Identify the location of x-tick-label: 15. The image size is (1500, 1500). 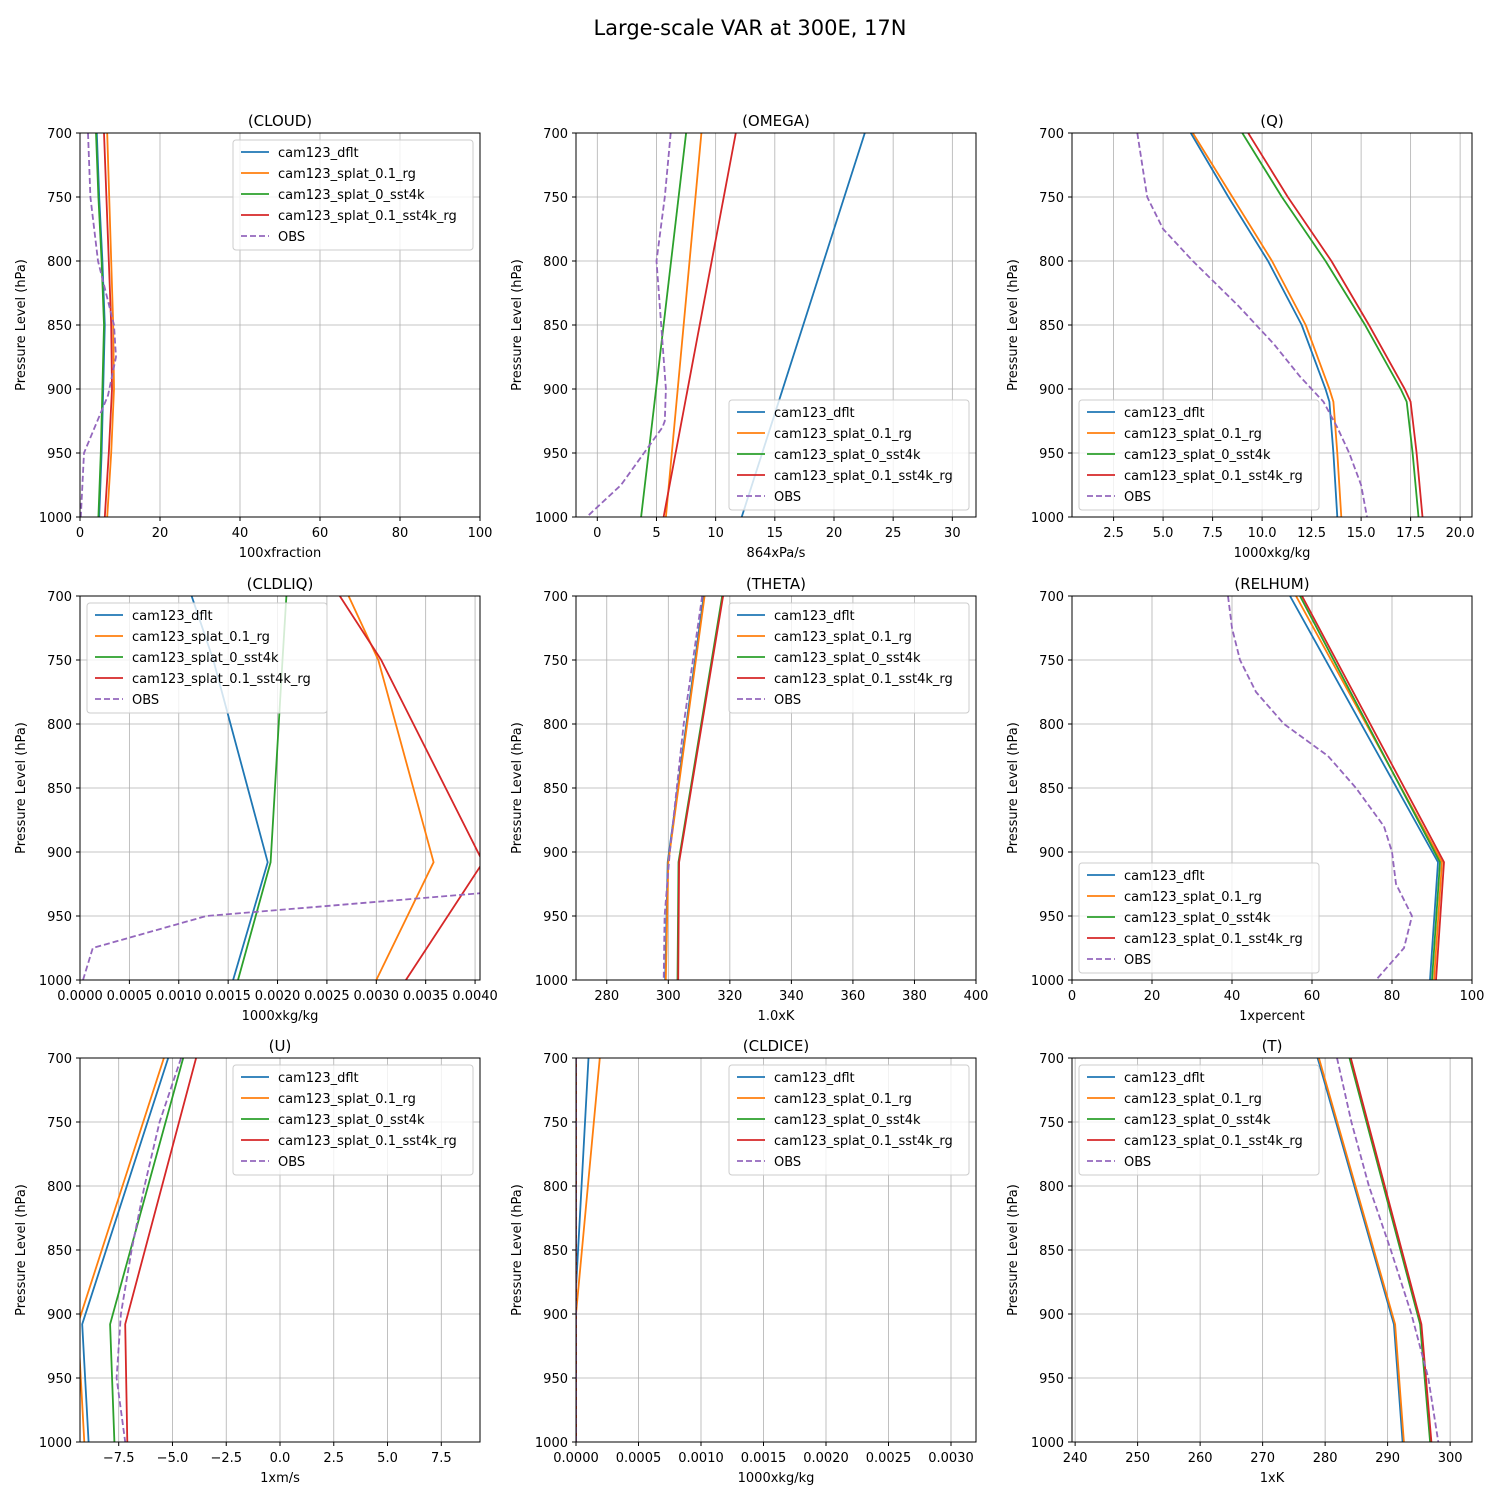
(775, 533).